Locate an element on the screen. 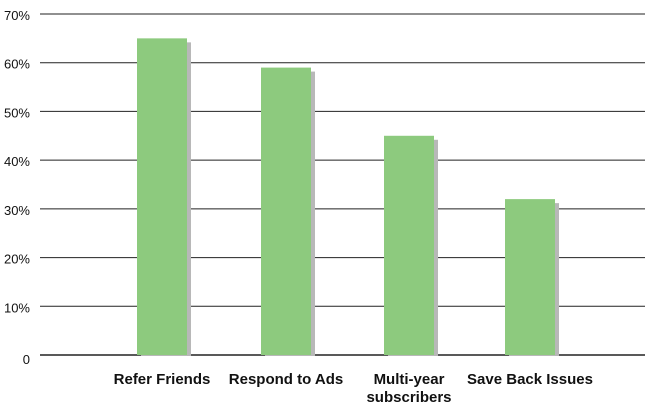 This screenshot has height=402, width=645. x-category-label: Save Back Issues is located at coordinates (530, 379).